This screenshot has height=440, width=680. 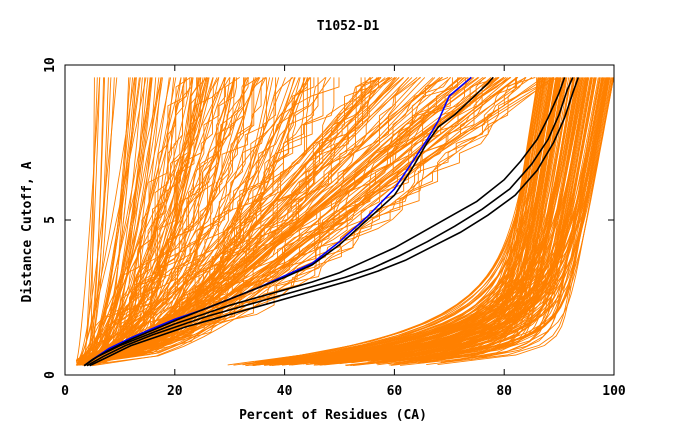 I want to click on x-axis-label: Percent of Residues (CA), so click(x=333, y=415).